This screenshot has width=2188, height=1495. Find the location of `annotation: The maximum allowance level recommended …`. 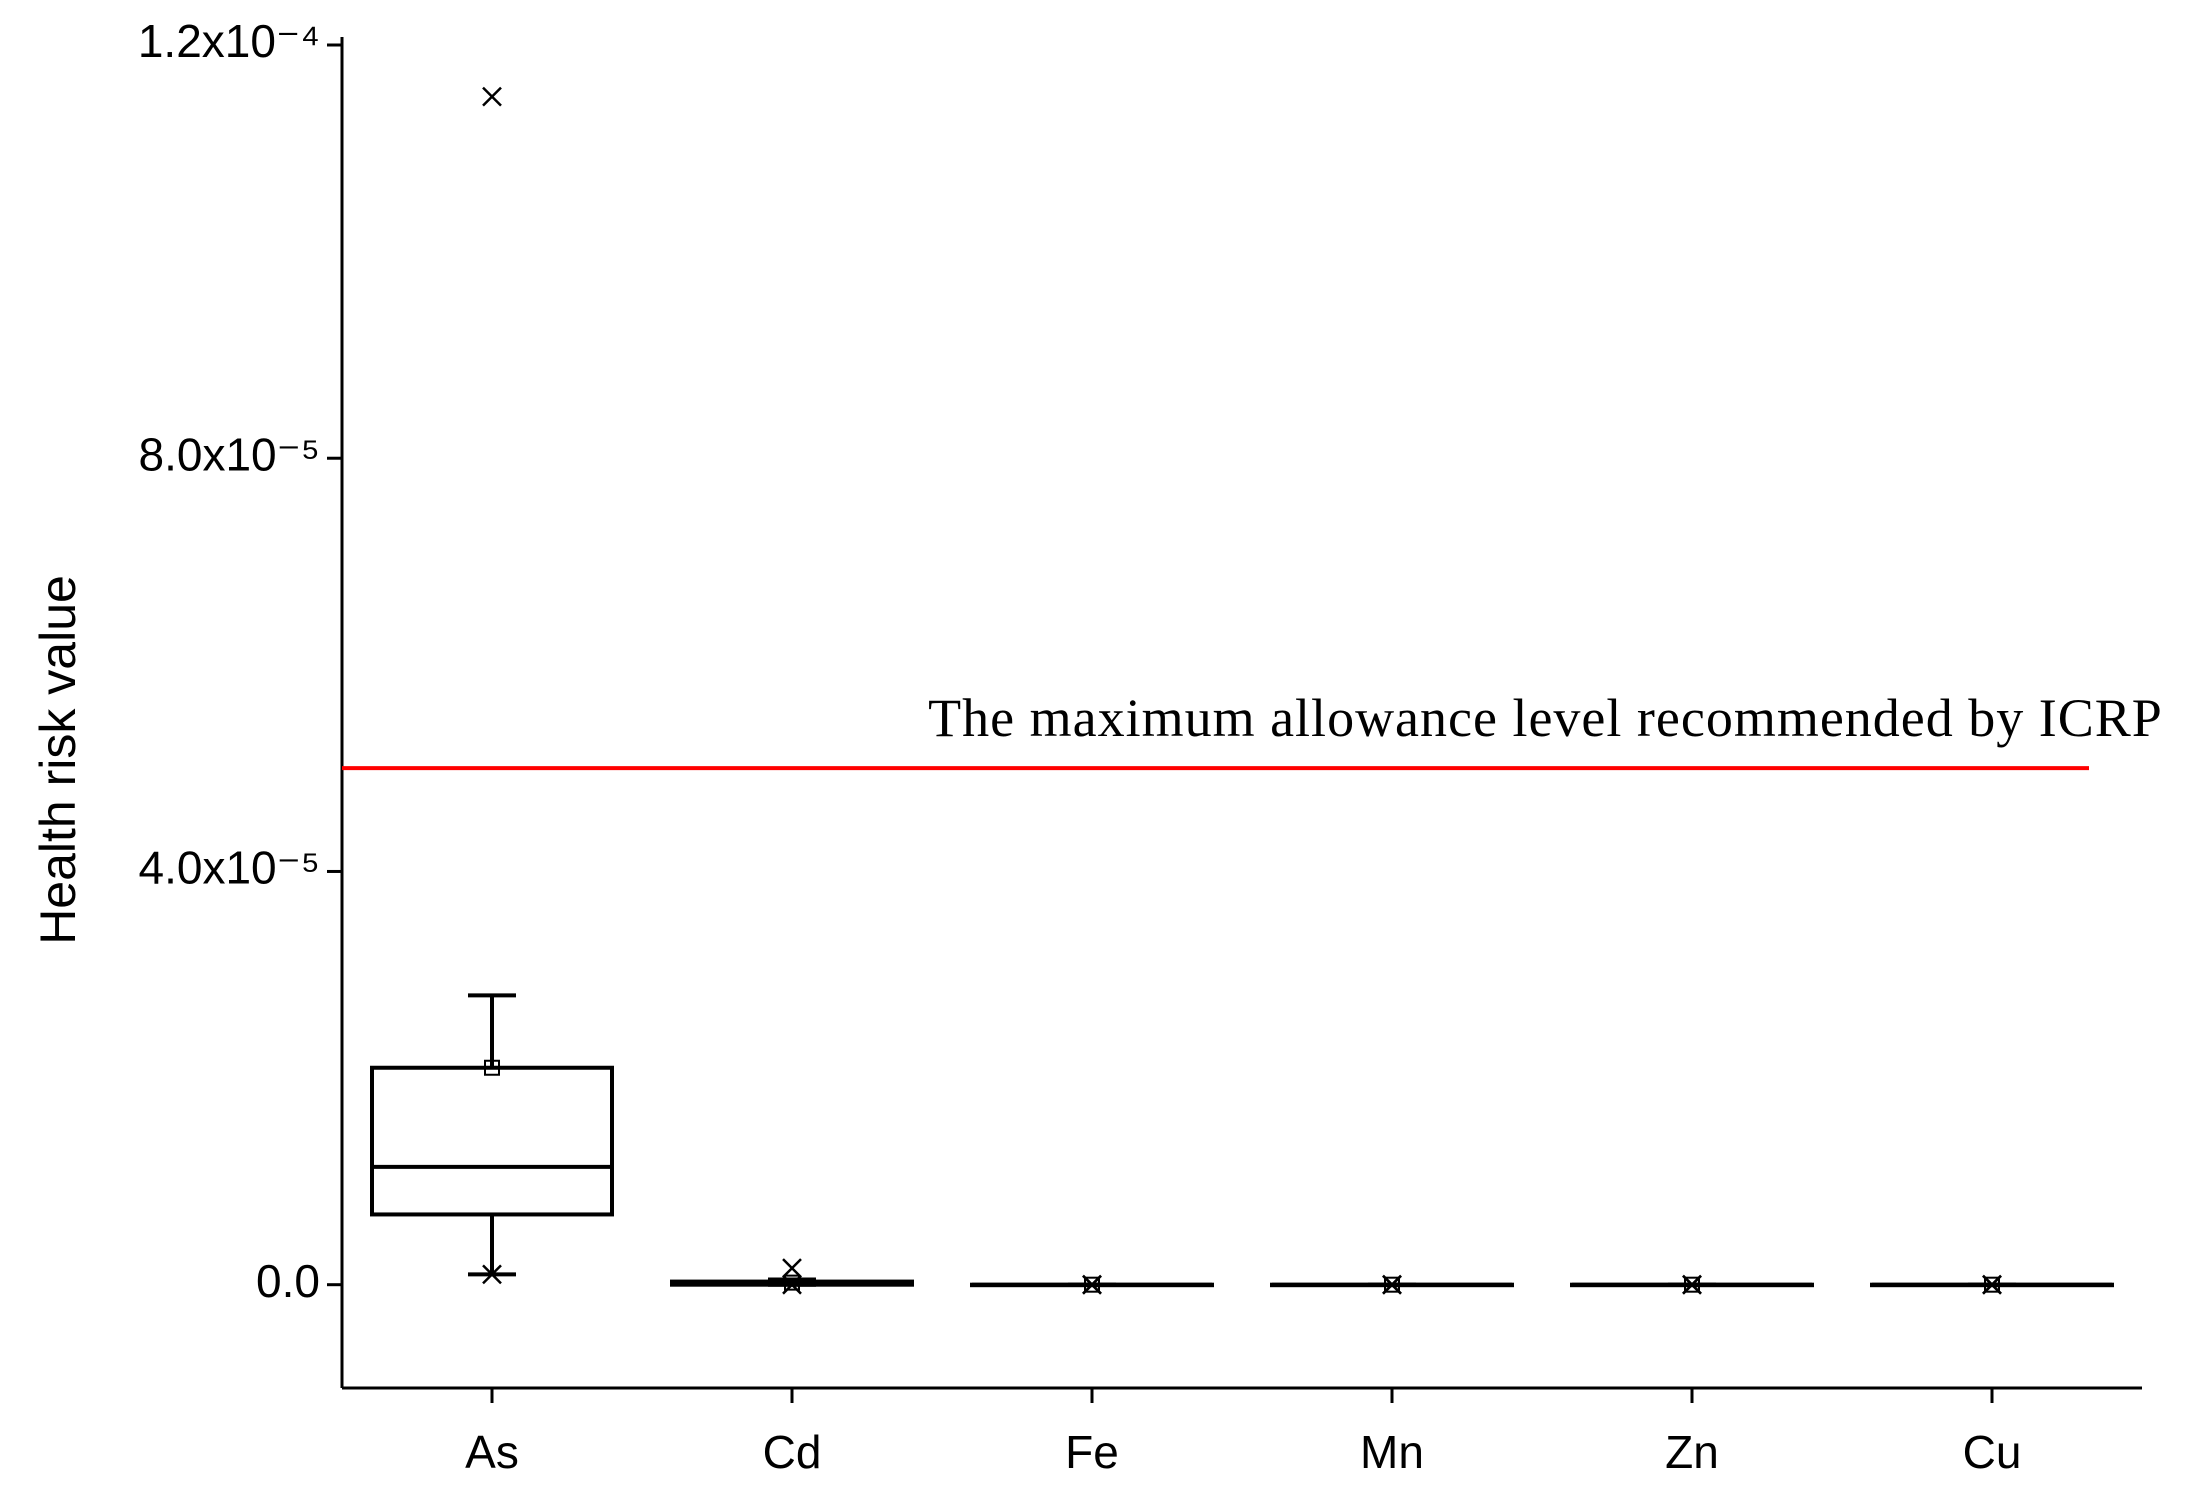

annotation: The maximum allowance level recommended … is located at coordinates (1545, 718).